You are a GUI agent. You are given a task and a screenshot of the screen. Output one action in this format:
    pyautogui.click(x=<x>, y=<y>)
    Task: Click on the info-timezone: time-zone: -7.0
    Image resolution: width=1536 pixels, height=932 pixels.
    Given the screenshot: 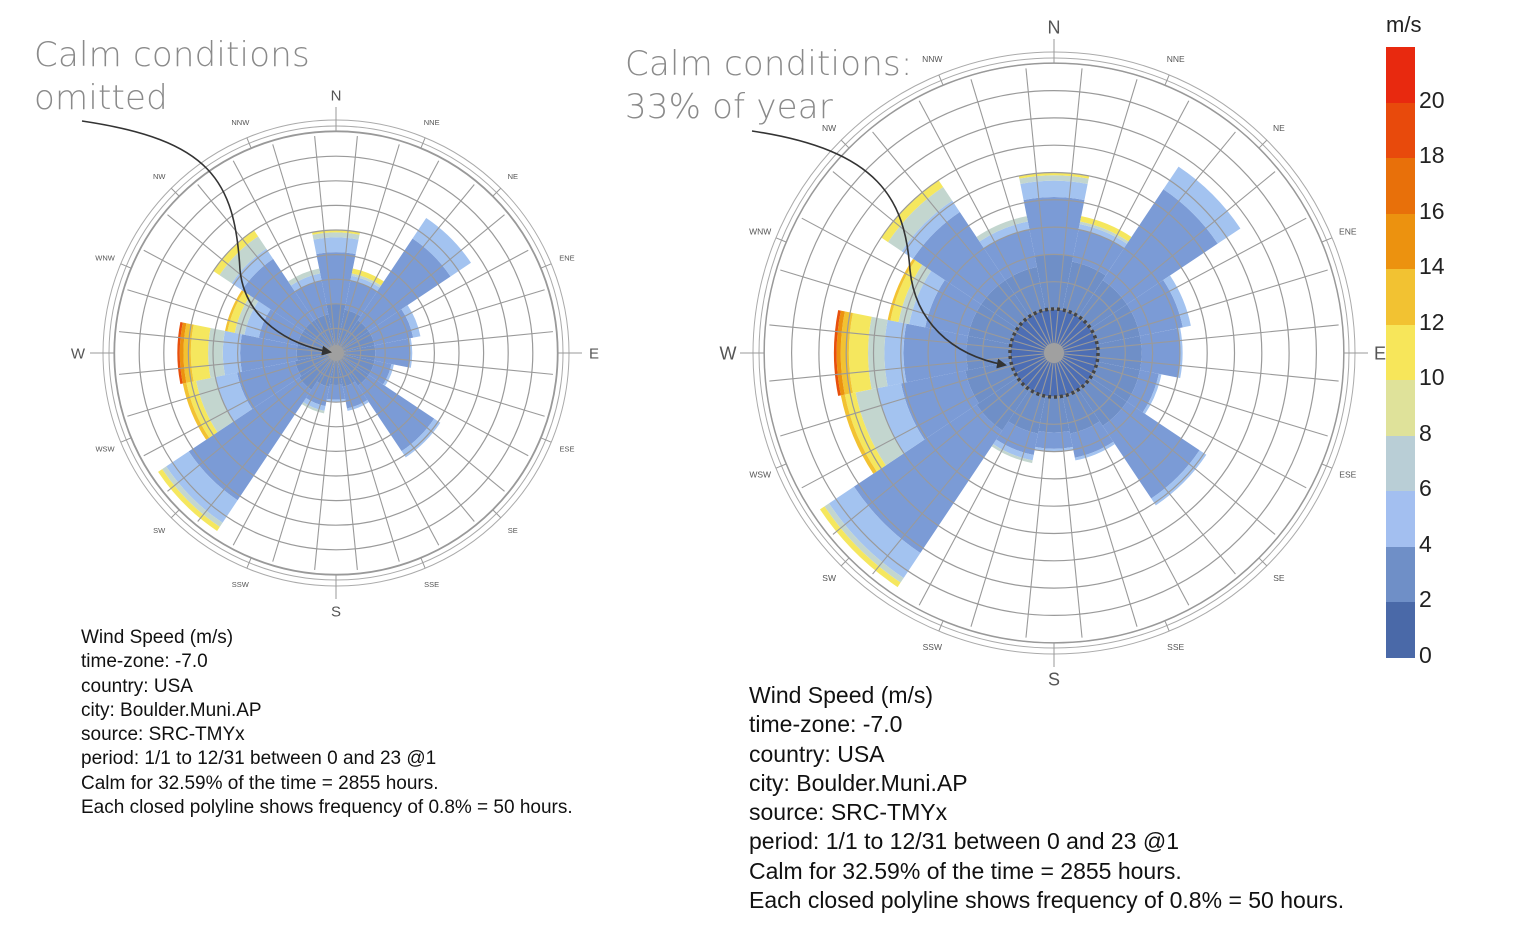 What is the action you would take?
    pyautogui.click(x=826, y=724)
    